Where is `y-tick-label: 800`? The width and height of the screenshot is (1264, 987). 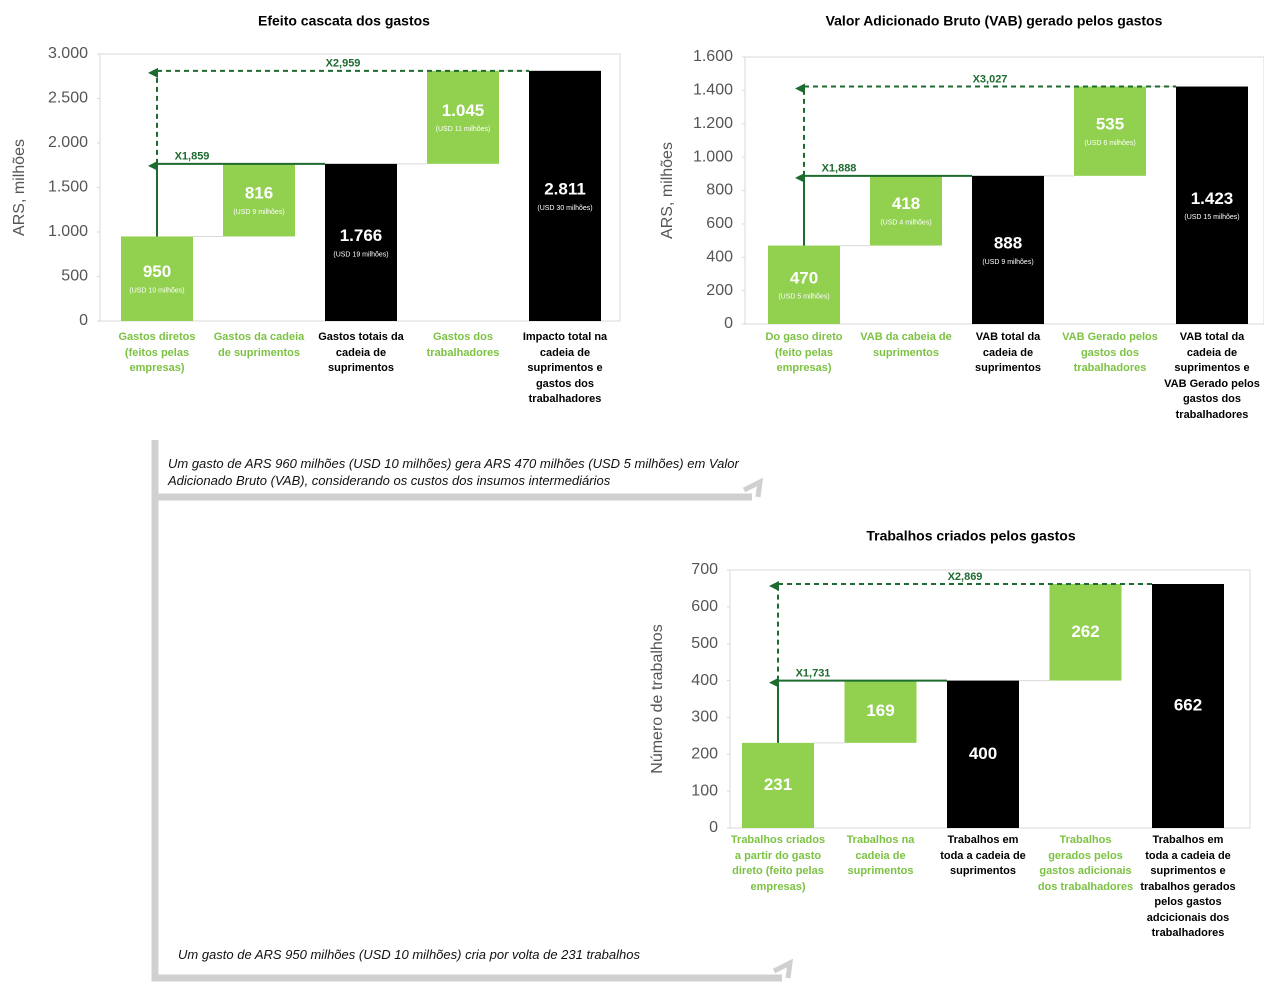 y-tick-label: 800 is located at coordinates (719, 190).